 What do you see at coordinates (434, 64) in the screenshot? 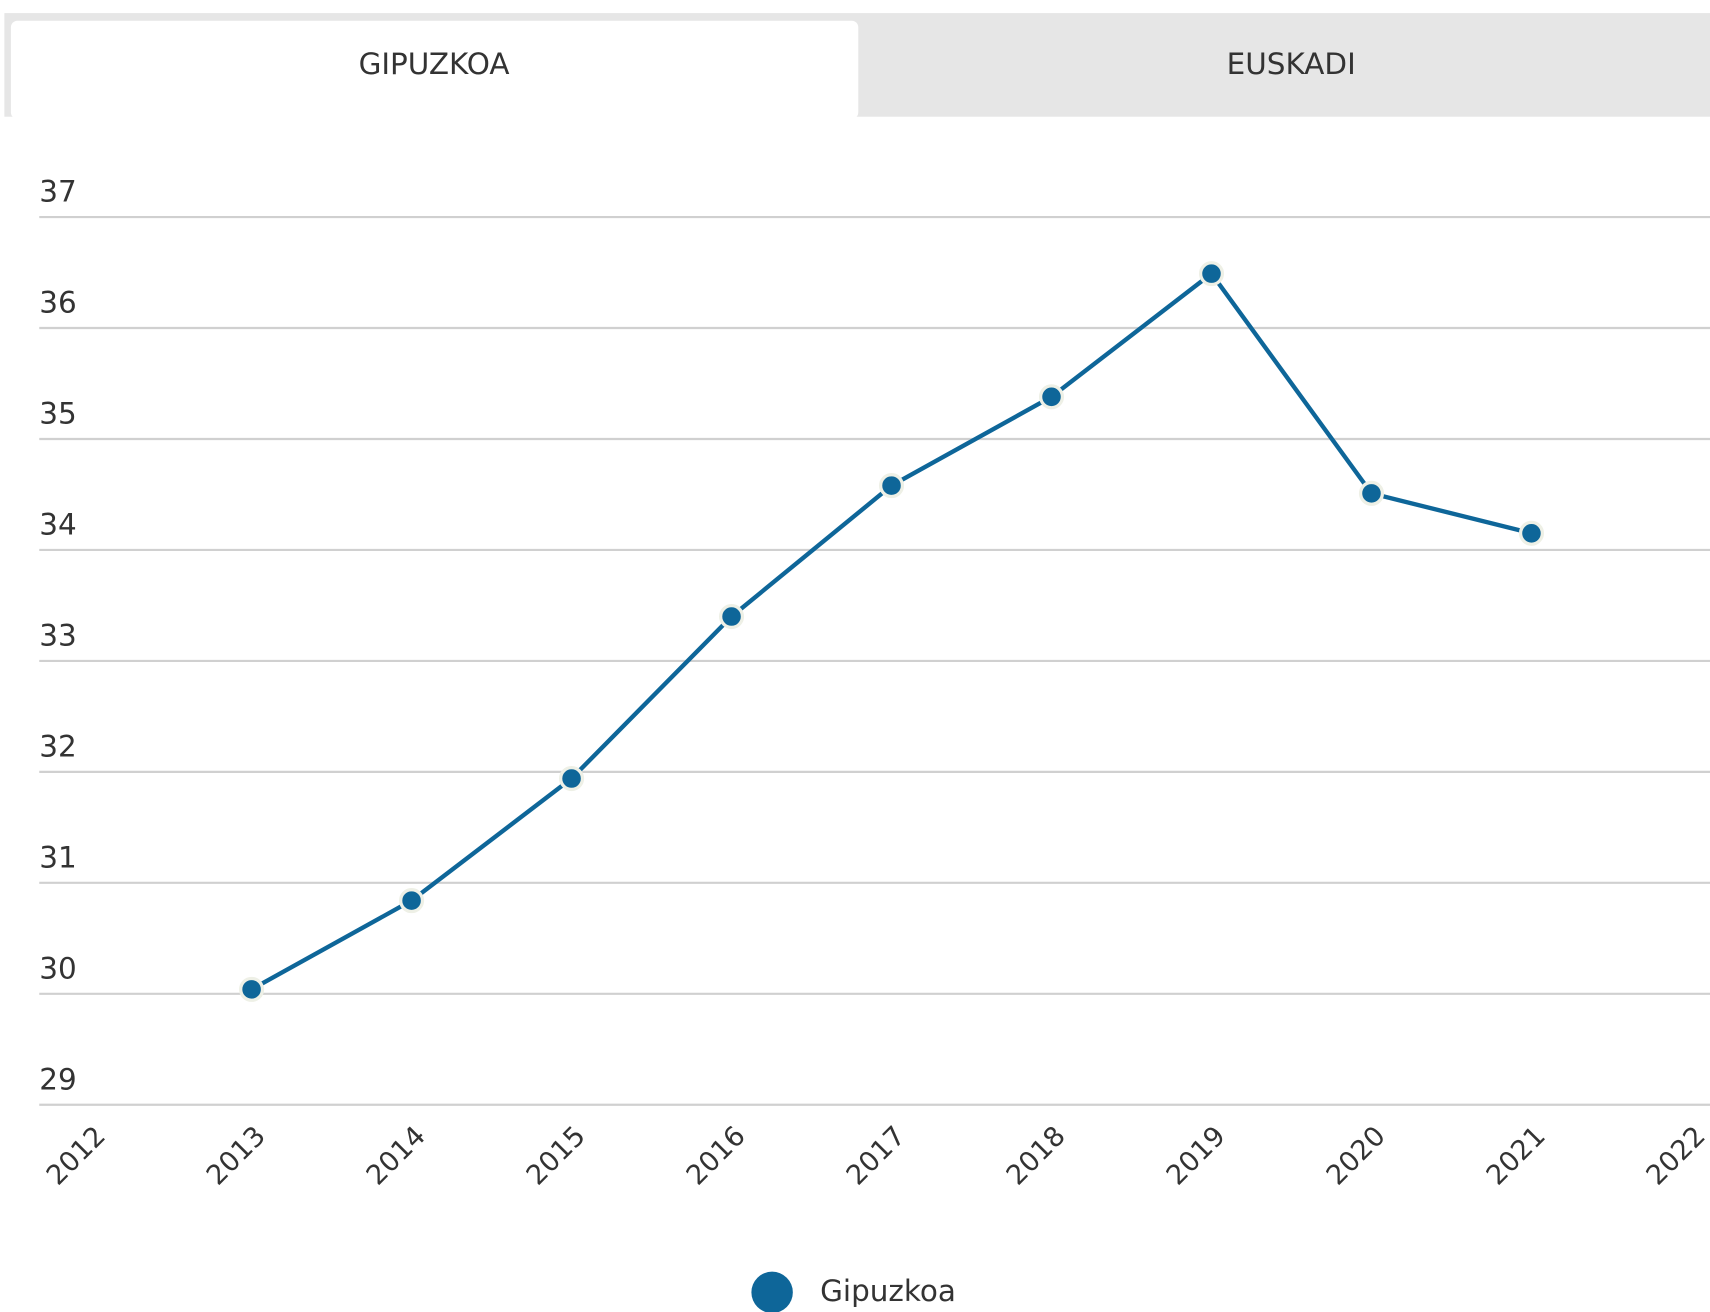
I see `tab-label: GIPUZKOA` at bounding box center [434, 64].